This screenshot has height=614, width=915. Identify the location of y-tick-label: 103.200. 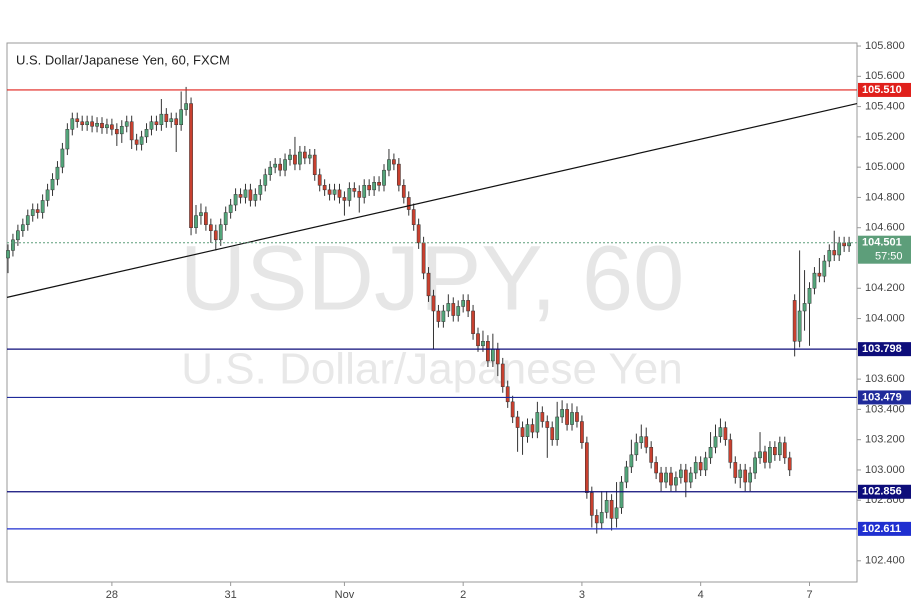
(885, 440).